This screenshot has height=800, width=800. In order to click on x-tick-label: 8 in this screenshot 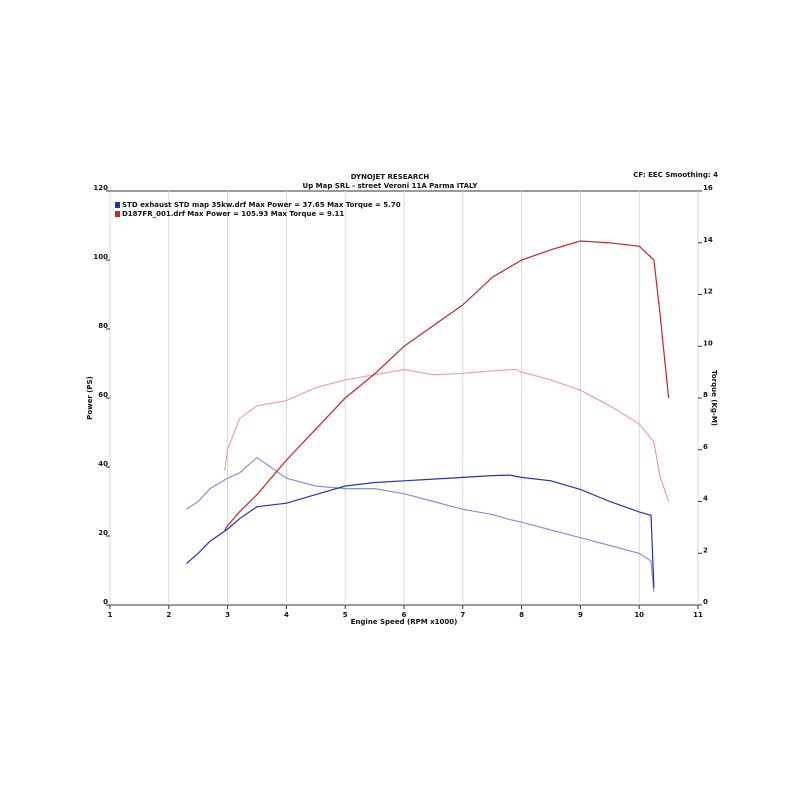, I will do `click(521, 615)`.